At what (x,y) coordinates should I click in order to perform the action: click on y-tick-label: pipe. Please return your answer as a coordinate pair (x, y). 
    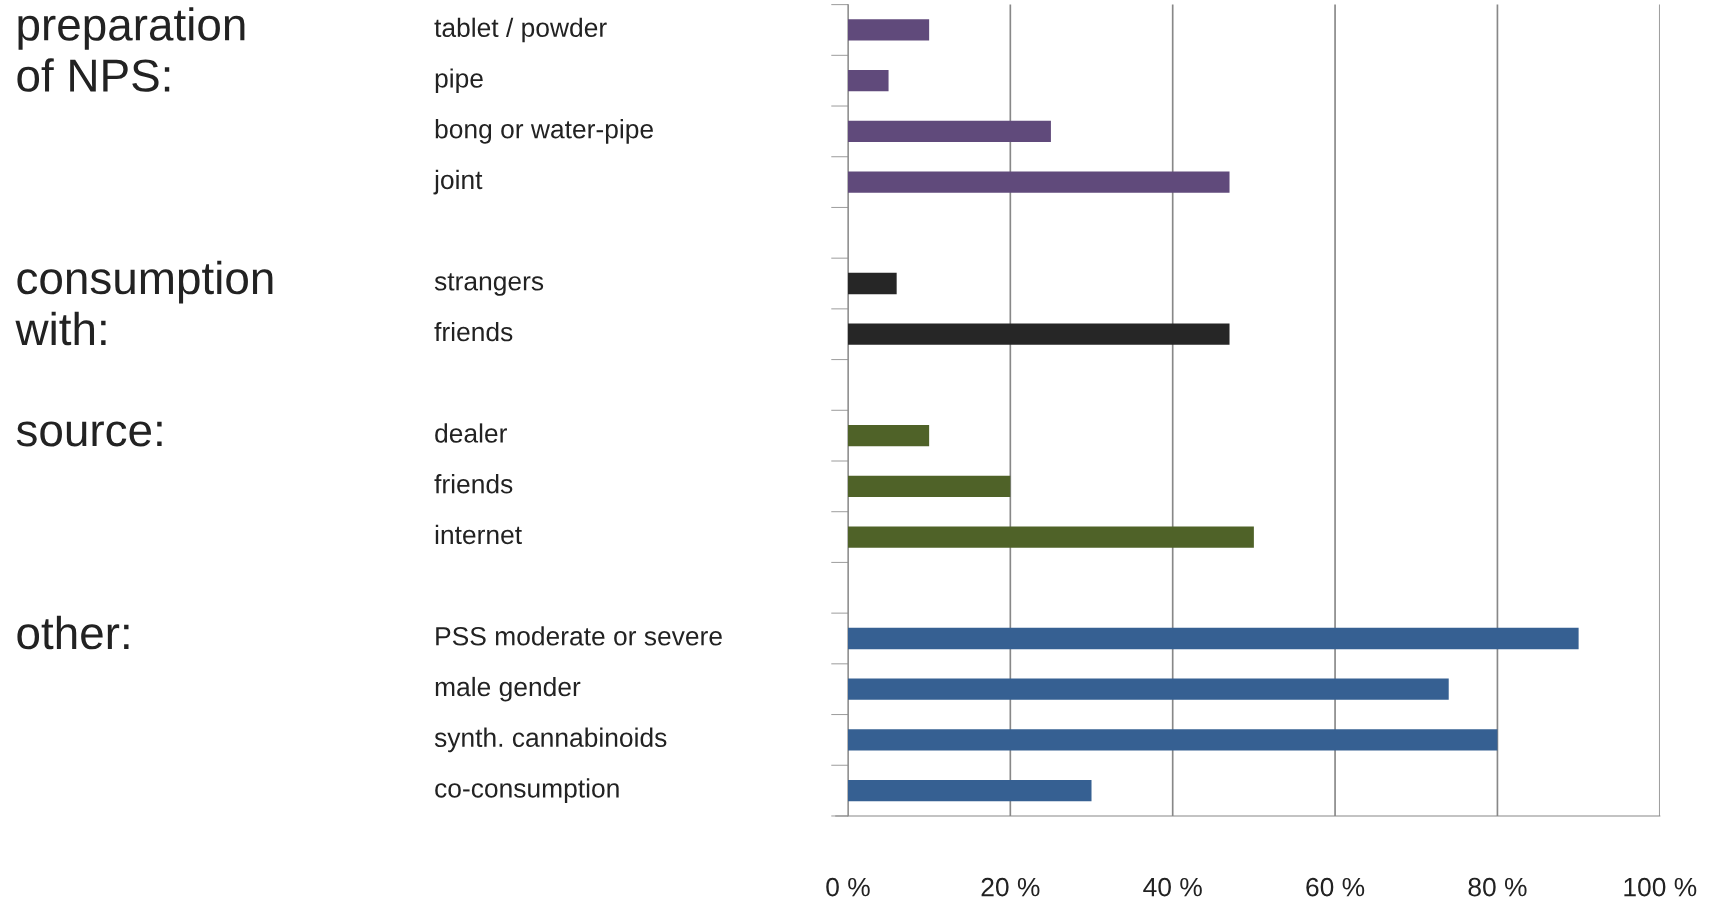
    Looking at the image, I should click on (459, 80).